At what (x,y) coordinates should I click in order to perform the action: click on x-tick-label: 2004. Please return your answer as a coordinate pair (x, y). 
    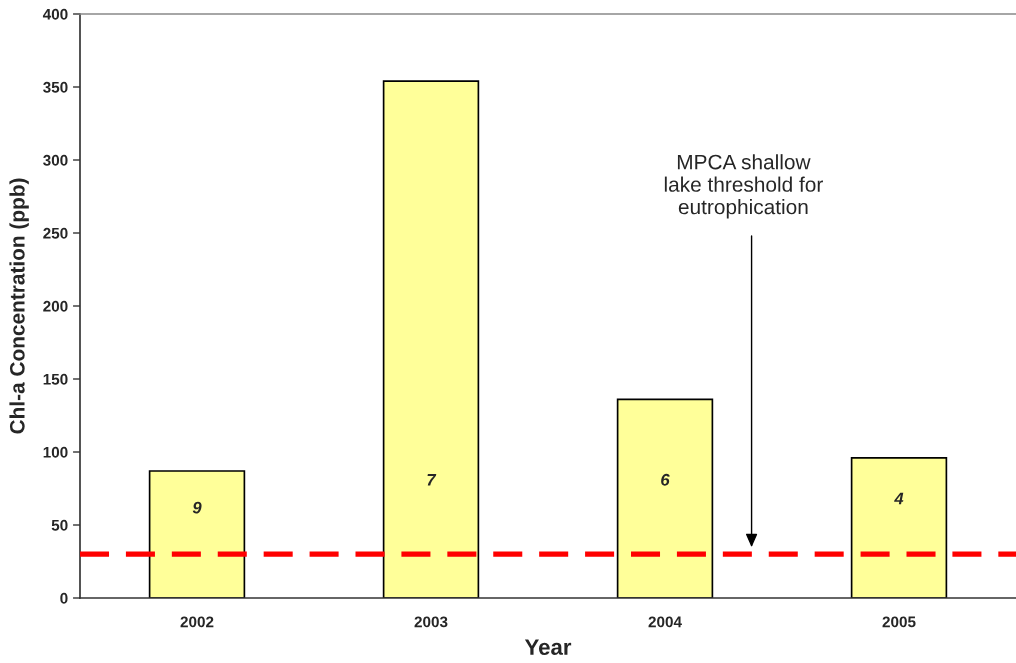
    Looking at the image, I should click on (665, 622).